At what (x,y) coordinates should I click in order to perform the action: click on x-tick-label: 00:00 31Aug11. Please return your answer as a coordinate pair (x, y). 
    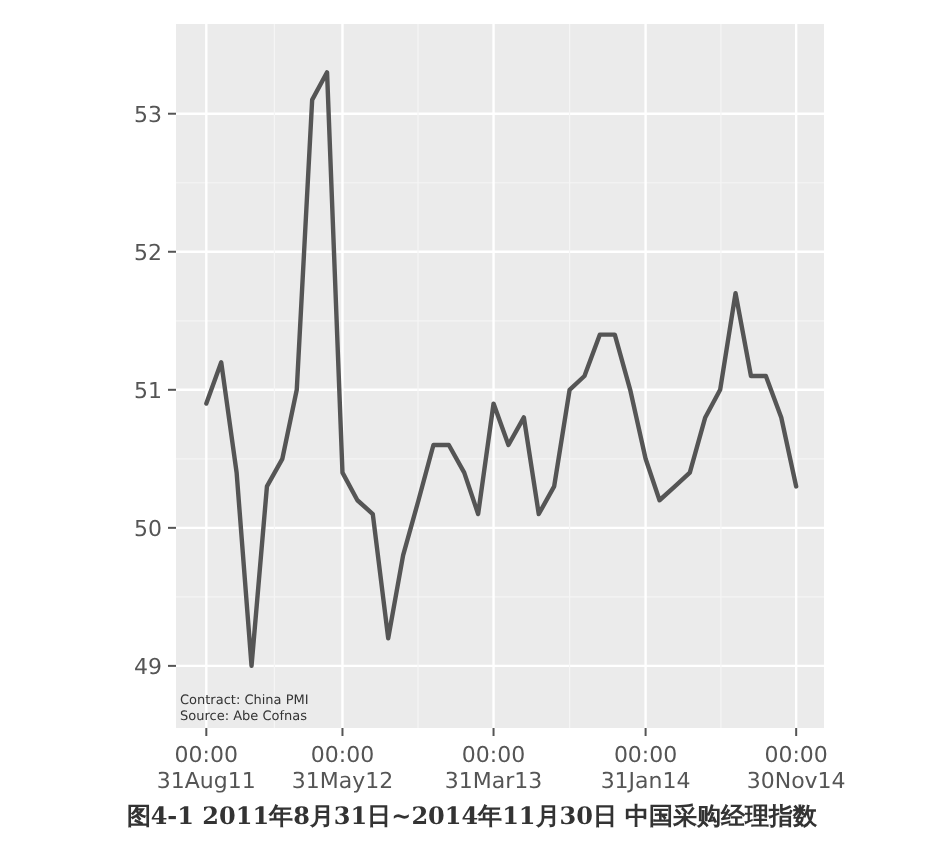
    Looking at the image, I should click on (206, 768).